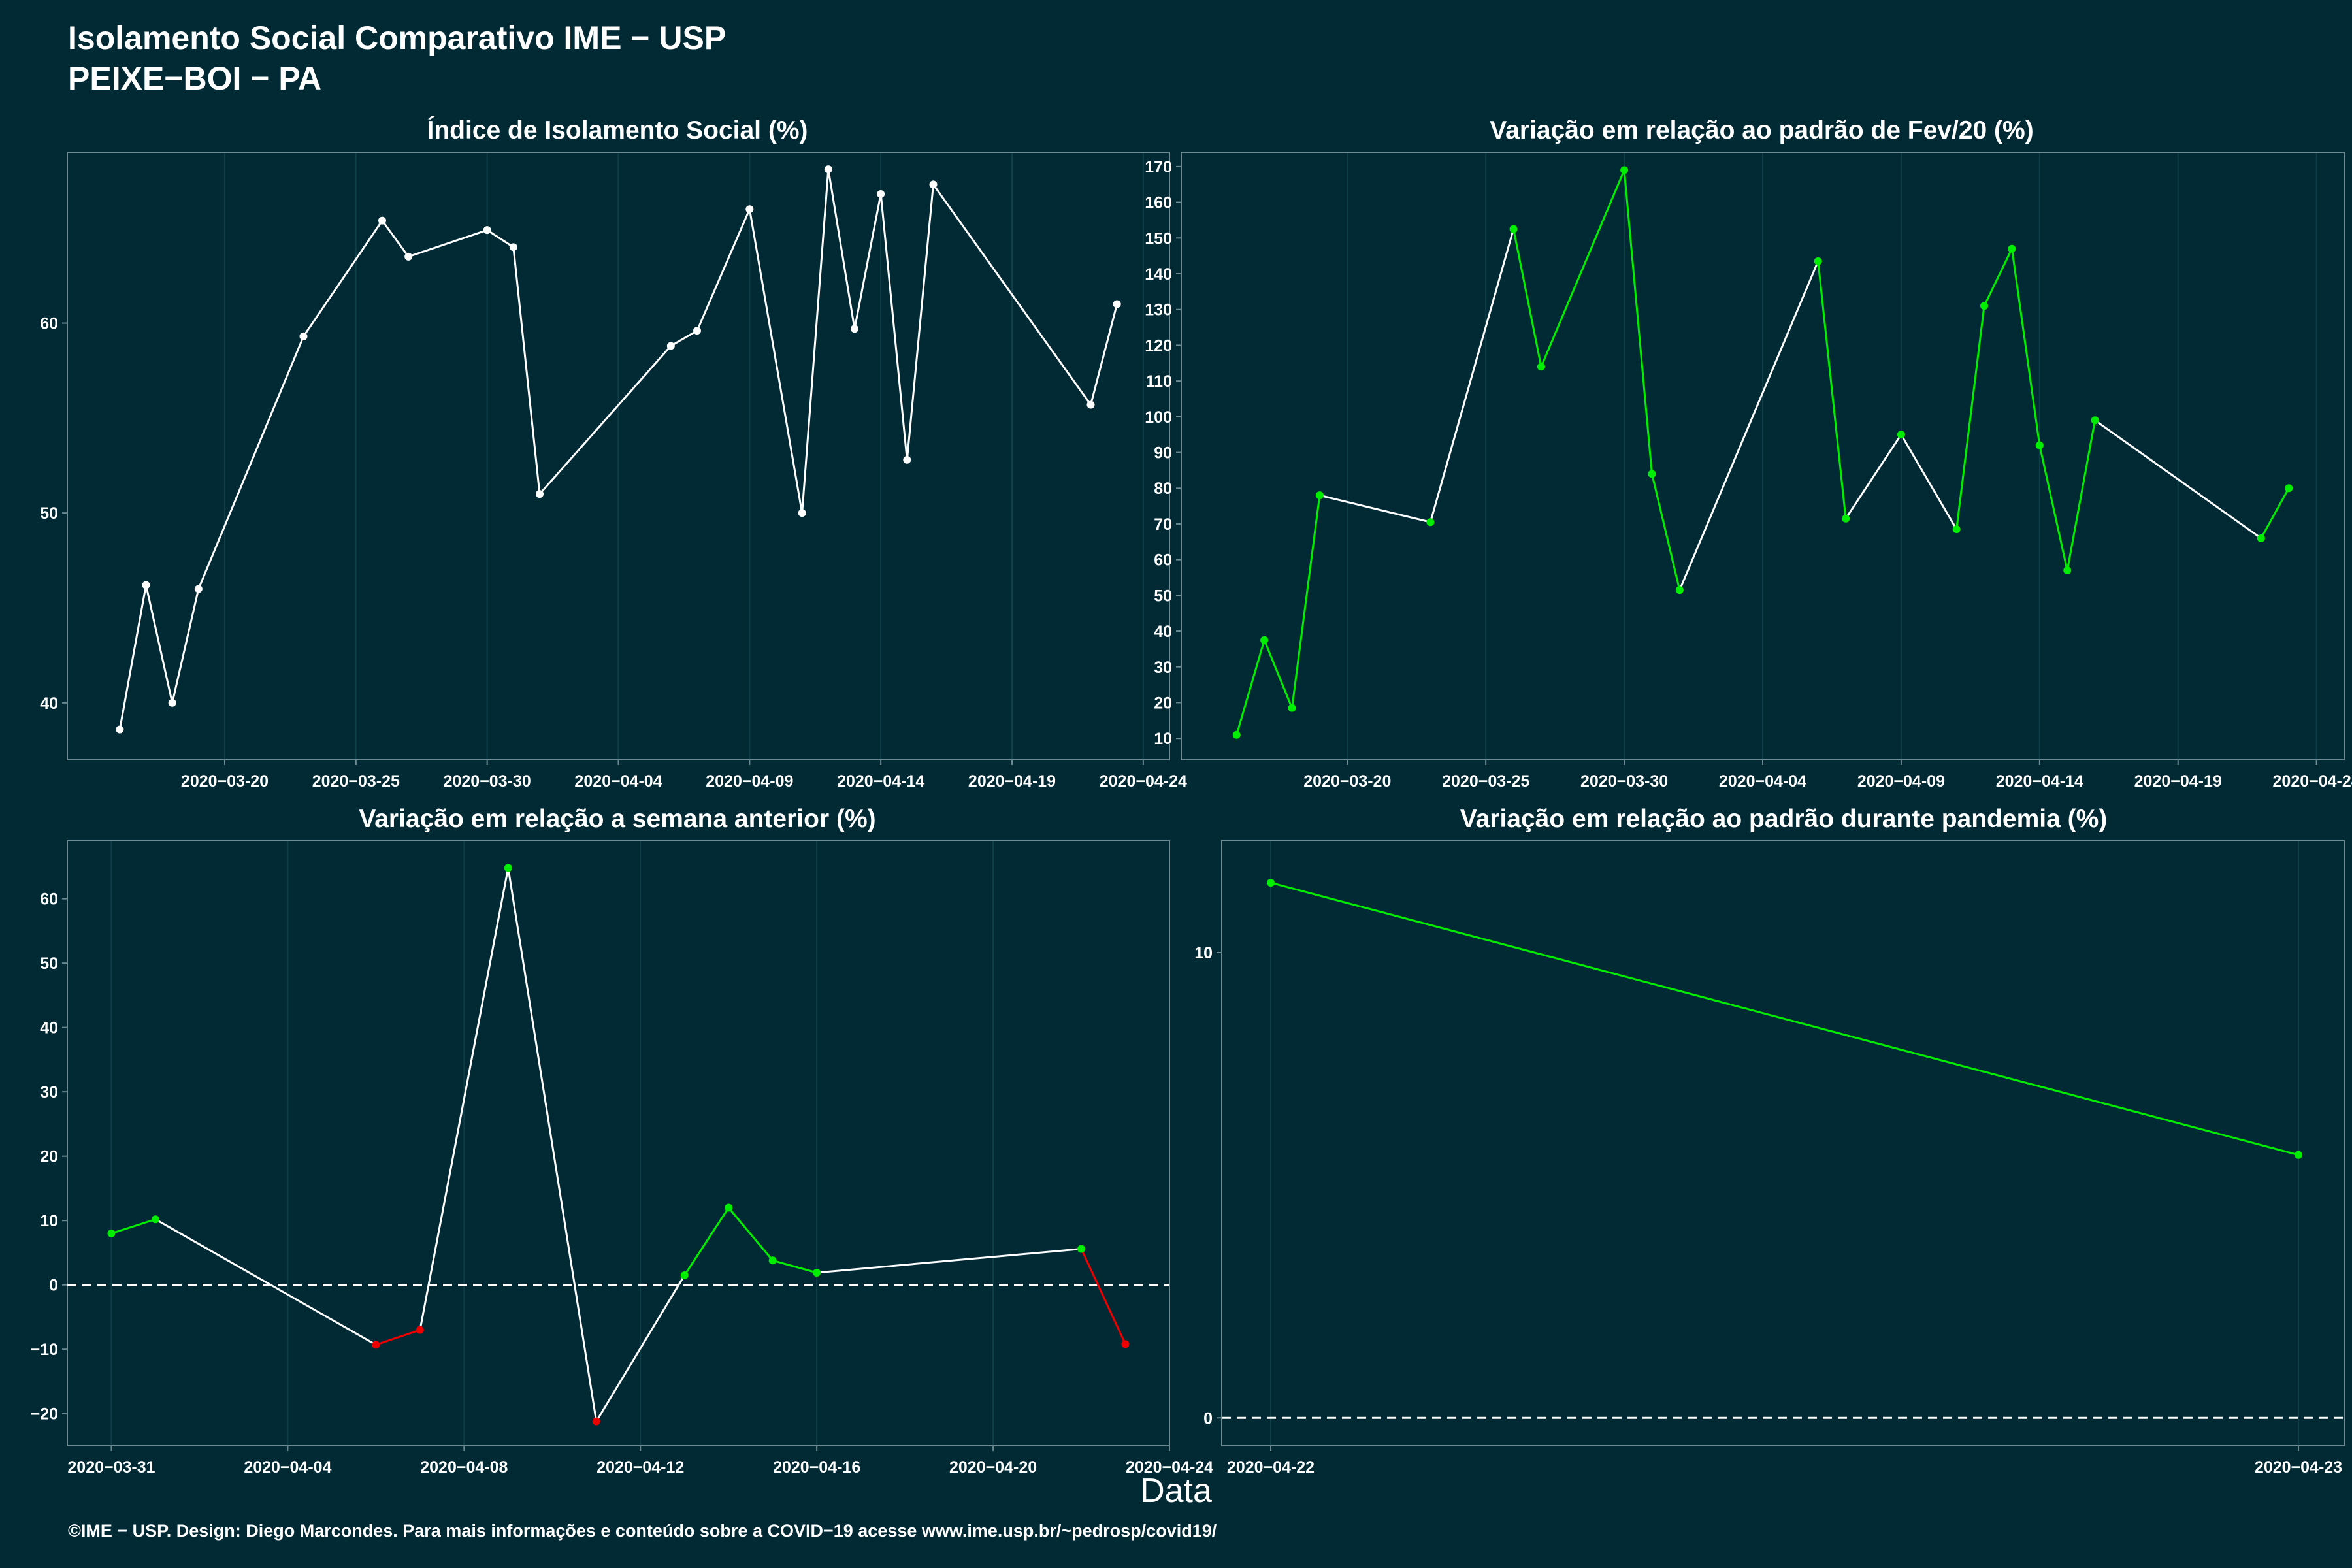 The width and height of the screenshot is (2352, 1568). What do you see at coordinates (225, 781) in the screenshot?
I see `x-tick-label: 2020−03-20` at bounding box center [225, 781].